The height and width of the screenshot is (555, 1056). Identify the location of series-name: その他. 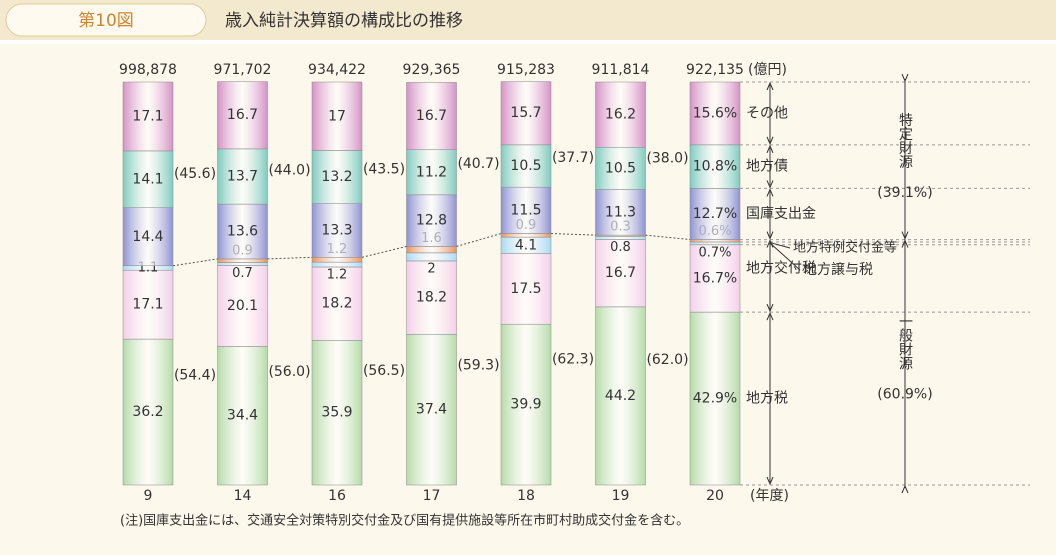
(767, 113).